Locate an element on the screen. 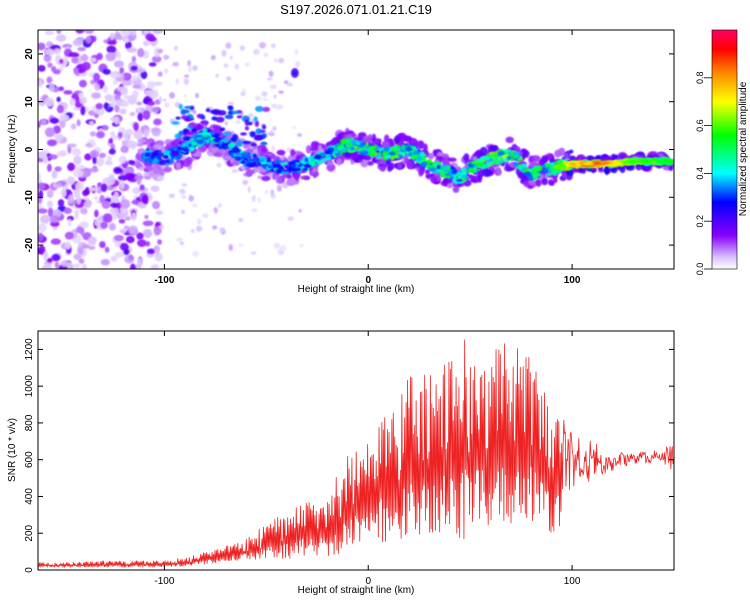 The width and height of the screenshot is (750, 600). spectrogram-y-tick-label: -10 is located at coordinates (29, 197).